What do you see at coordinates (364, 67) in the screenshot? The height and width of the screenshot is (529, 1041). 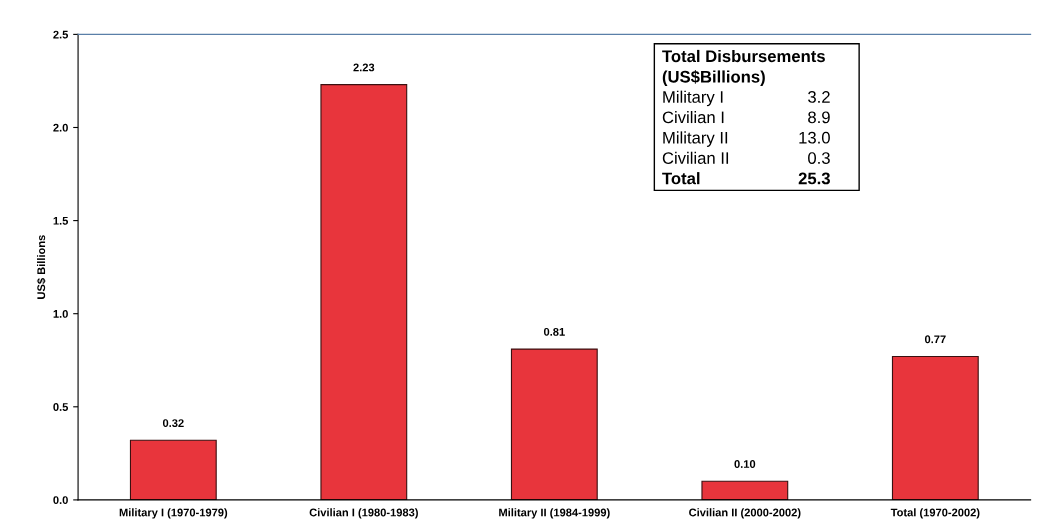 I see `data-label: 2.23` at bounding box center [364, 67].